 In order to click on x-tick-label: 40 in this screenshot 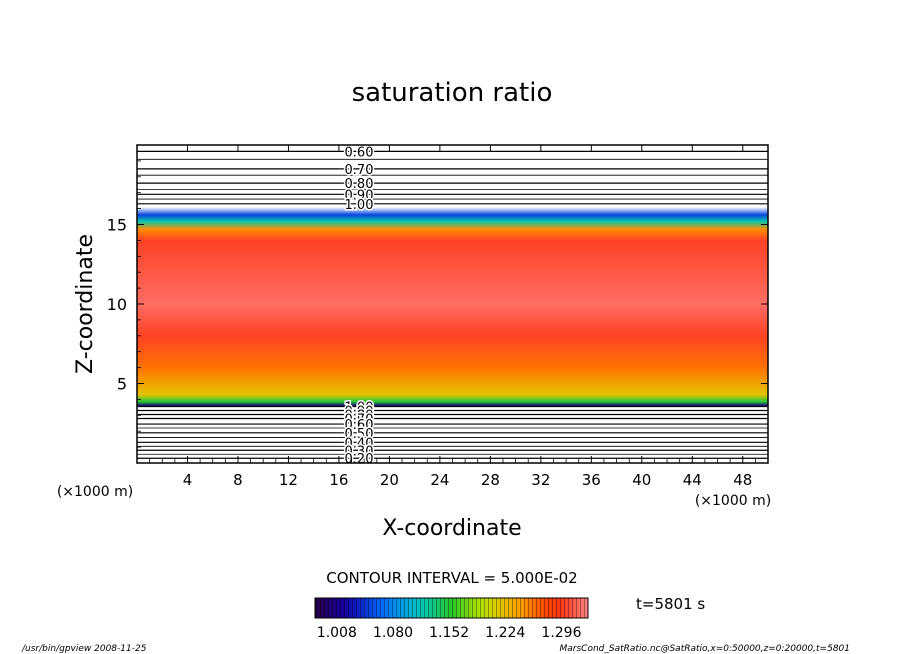, I will do `click(641, 480)`.